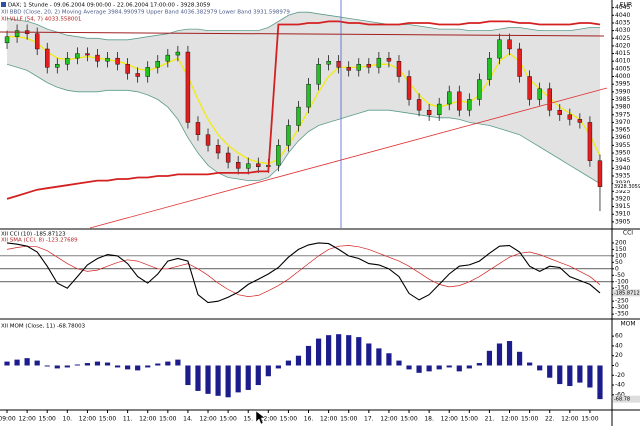 This screenshot has height=426, width=640. I want to click on last-value-label: -185.87123, so click(627, 293).